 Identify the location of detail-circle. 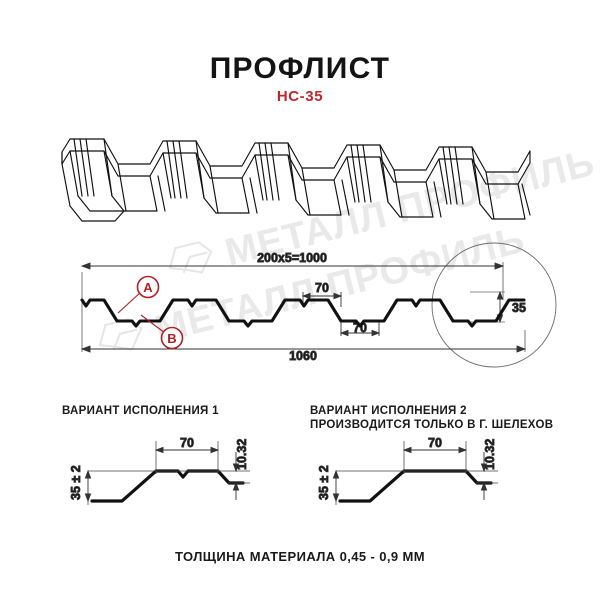
(494, 305).